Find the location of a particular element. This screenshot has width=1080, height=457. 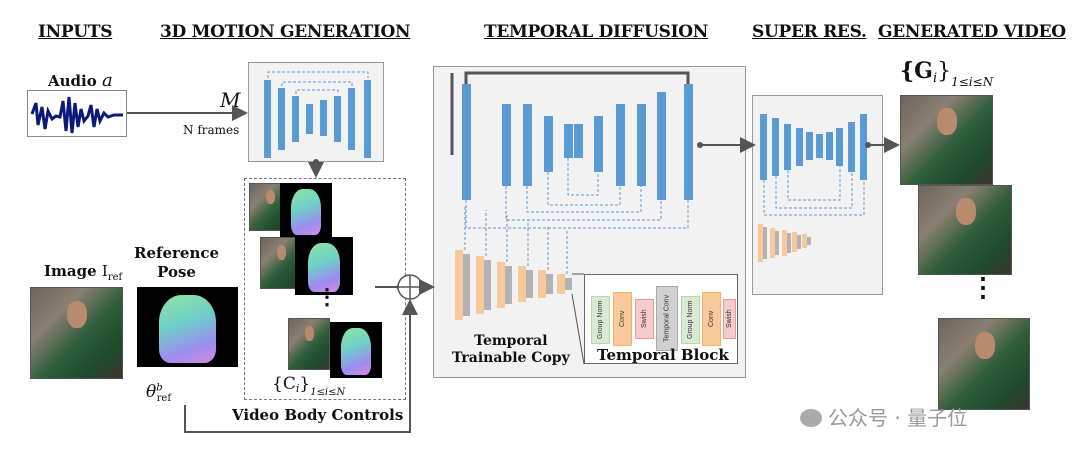

header-inputs: INPUTS is located at coordinates (75, 32).